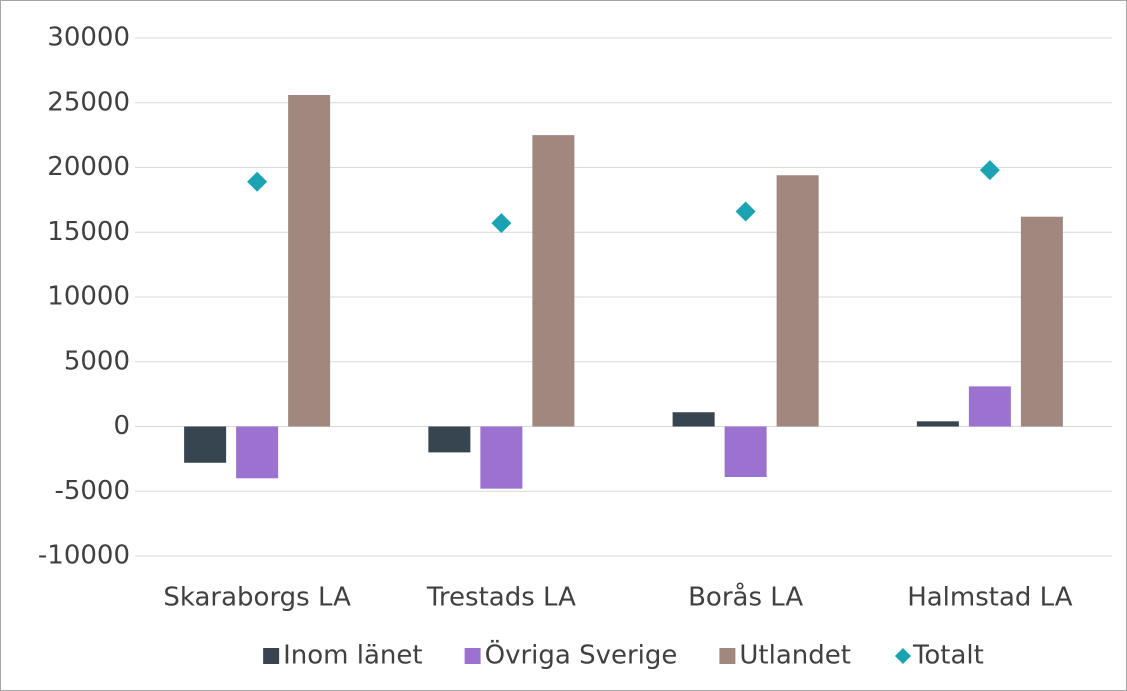  I want to click on x-tick-label: Borås LA, so click(745, 597).